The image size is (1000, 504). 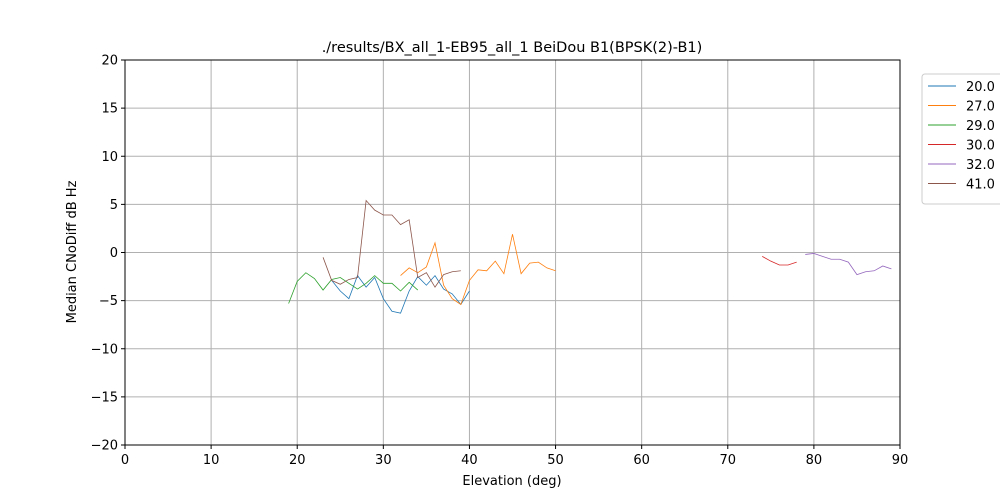 What do you see at coordinates (114, 253) in the screenshot?
I see `y-tick-label: 0` at bounding box center [114, 253].